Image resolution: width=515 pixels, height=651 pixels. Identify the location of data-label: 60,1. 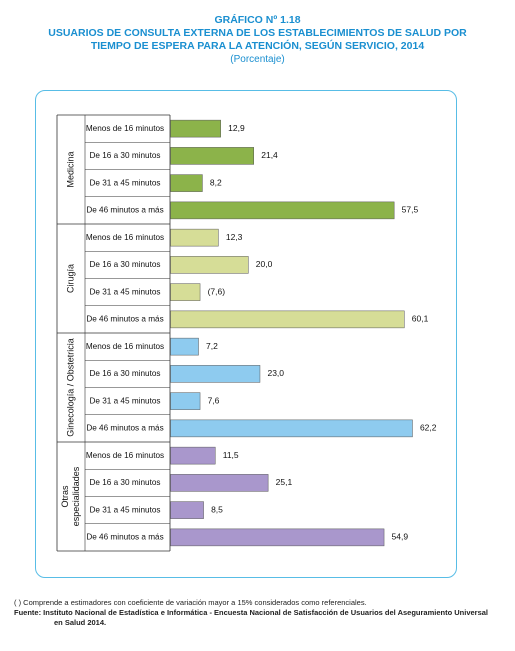
(420, 319).